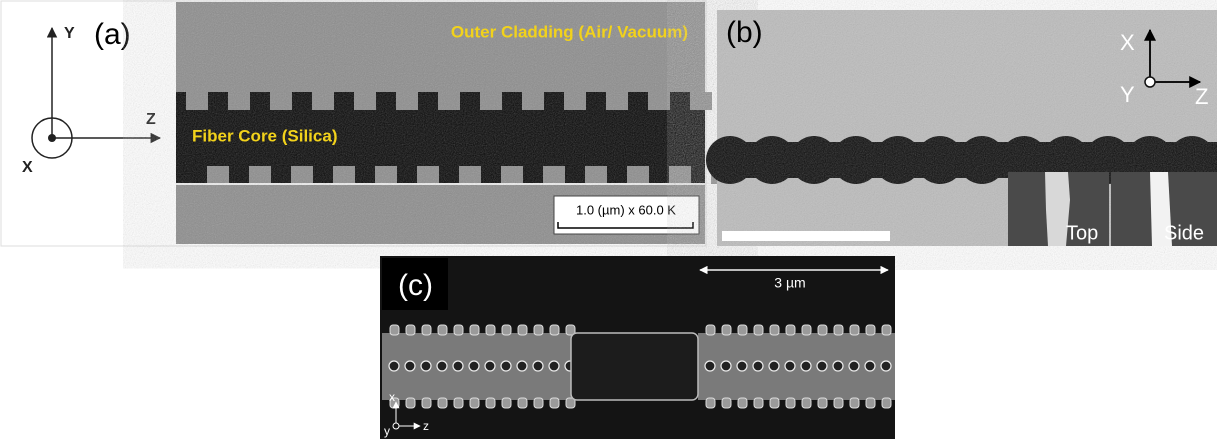 Image resolution: width=1217 pixels, height=439 pixels. I want to click on panel-label: (b), so click(744, 32).